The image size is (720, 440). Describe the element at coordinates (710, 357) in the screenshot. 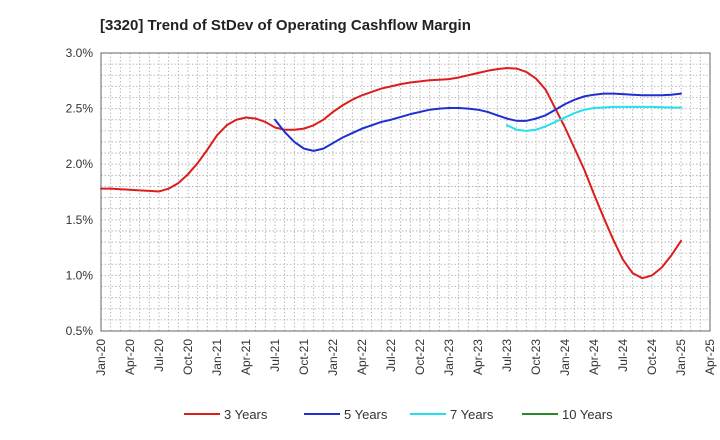

I see `x-tick-label: Apr-25` at that location.